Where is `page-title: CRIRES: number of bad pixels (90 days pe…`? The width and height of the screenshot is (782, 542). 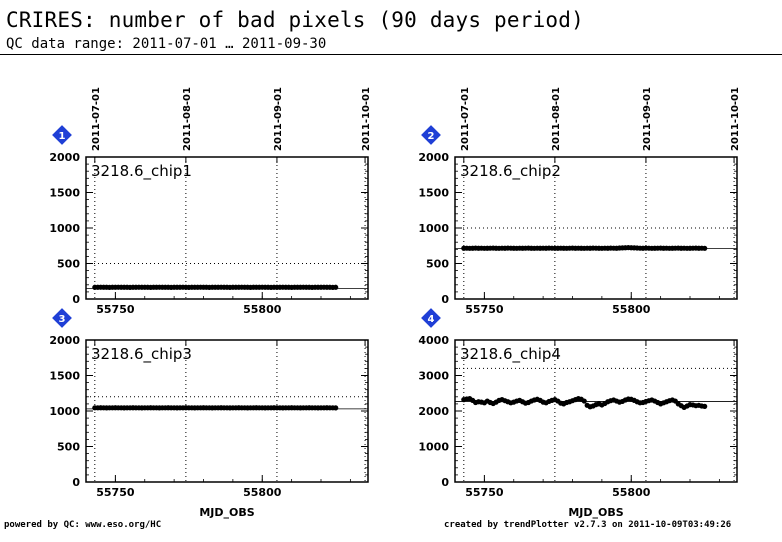
page-title: CRIRES: number of bad pixels (90 days pe… is located at coordinates (295, 20).